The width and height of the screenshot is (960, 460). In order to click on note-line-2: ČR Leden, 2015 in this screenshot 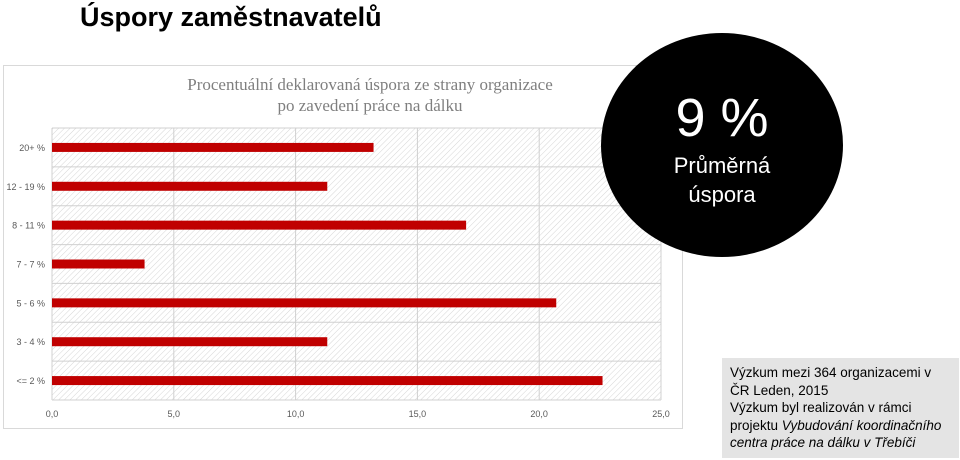, I will do `click(779, 390)`.